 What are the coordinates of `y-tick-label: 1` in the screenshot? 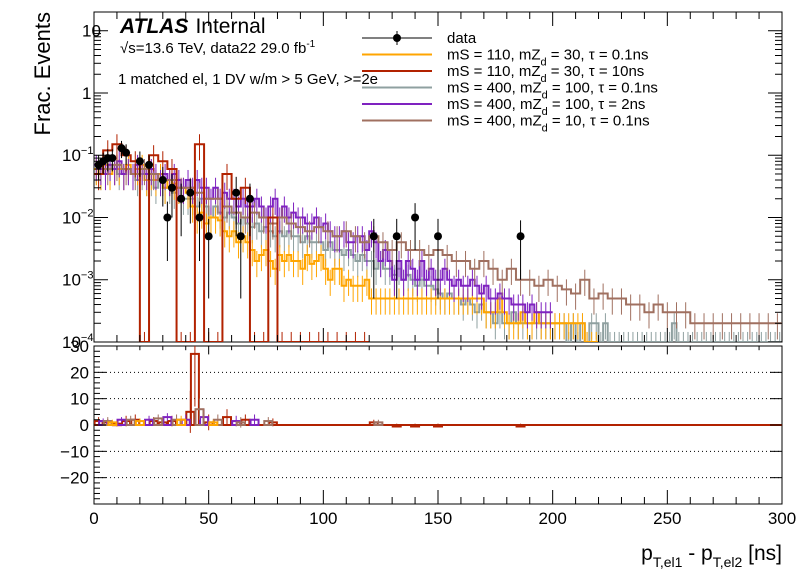 It's located at (86, 93).